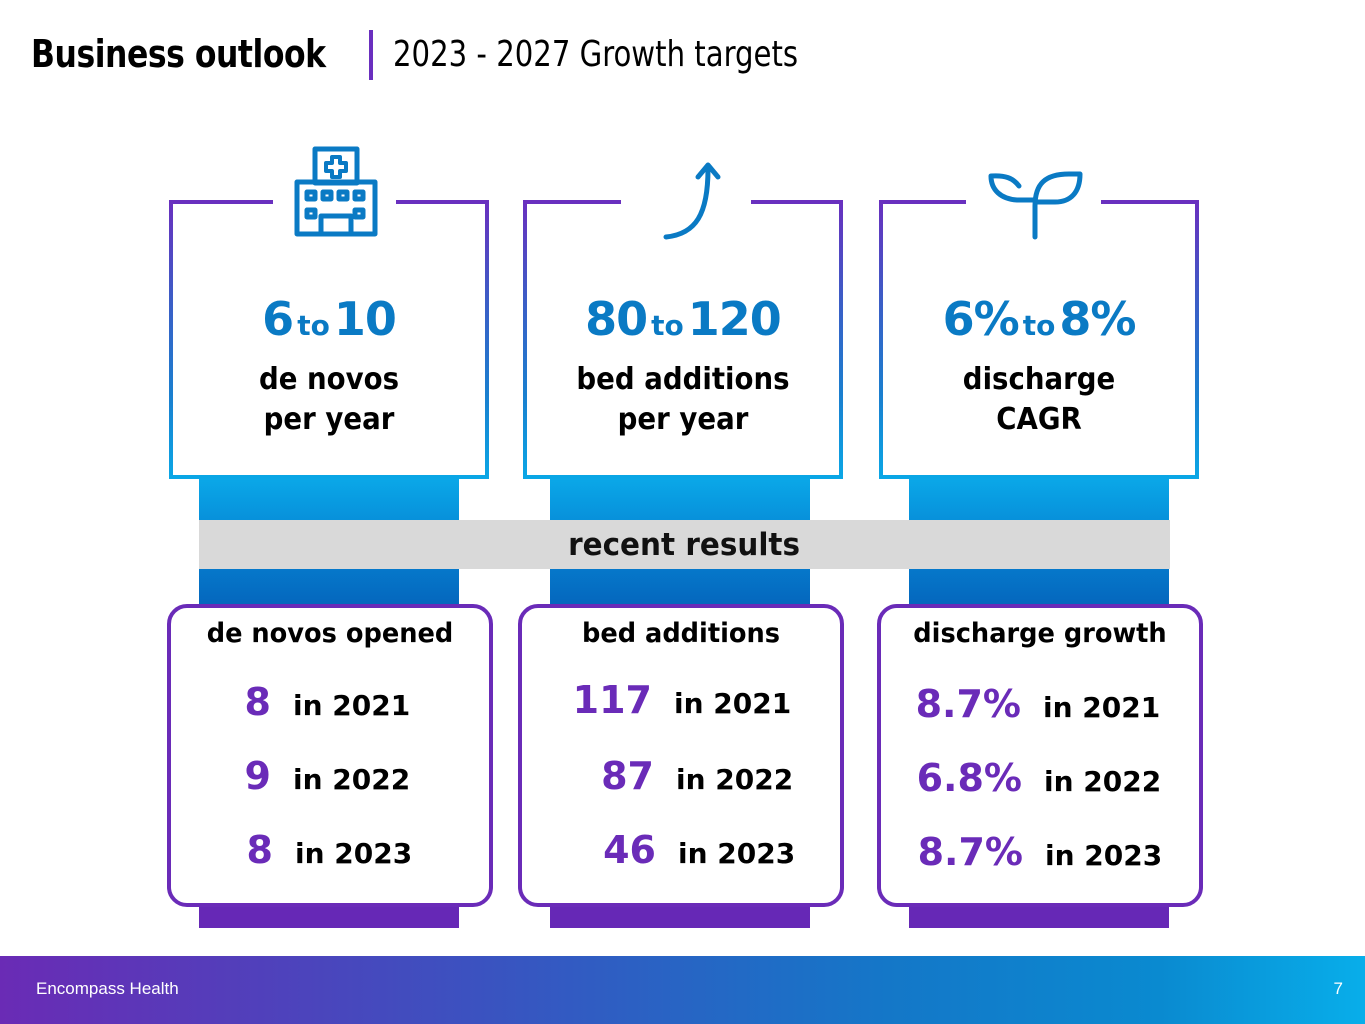  What do you see at coordinates (699, 850) in the screenshot?
I see `result-row: 46 in 2023` at bounding box center [699, 850].